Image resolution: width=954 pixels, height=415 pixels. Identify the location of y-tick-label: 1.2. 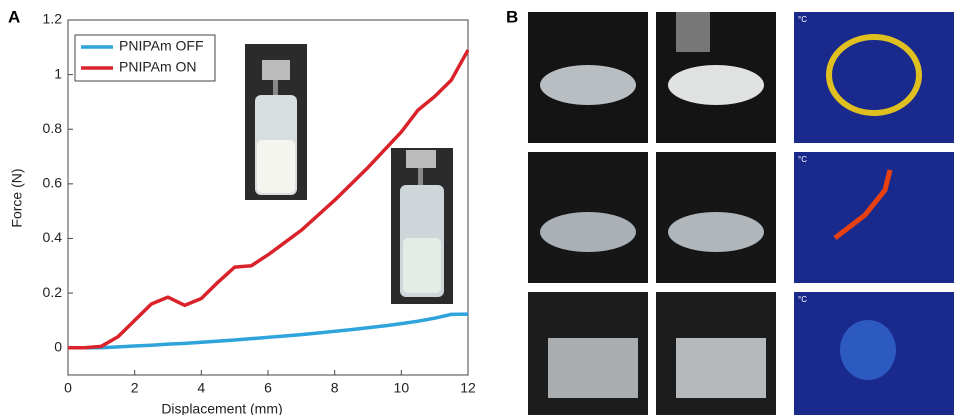
(53, 19).